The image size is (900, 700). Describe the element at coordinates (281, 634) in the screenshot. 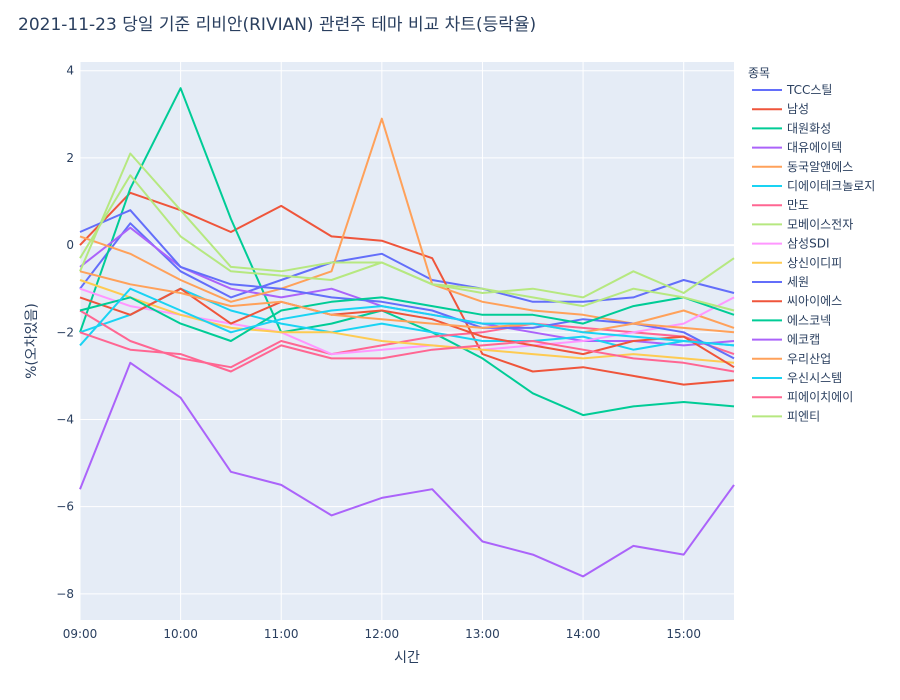

I see `x-tick-label: 11:00` at that location.